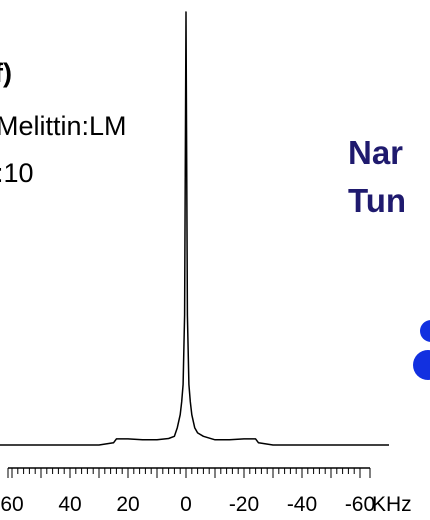 The image size is (430, 520). Describe the element at coordinates (127, 504) in the screenshot. I see `x-tick-label: 20` at that location.